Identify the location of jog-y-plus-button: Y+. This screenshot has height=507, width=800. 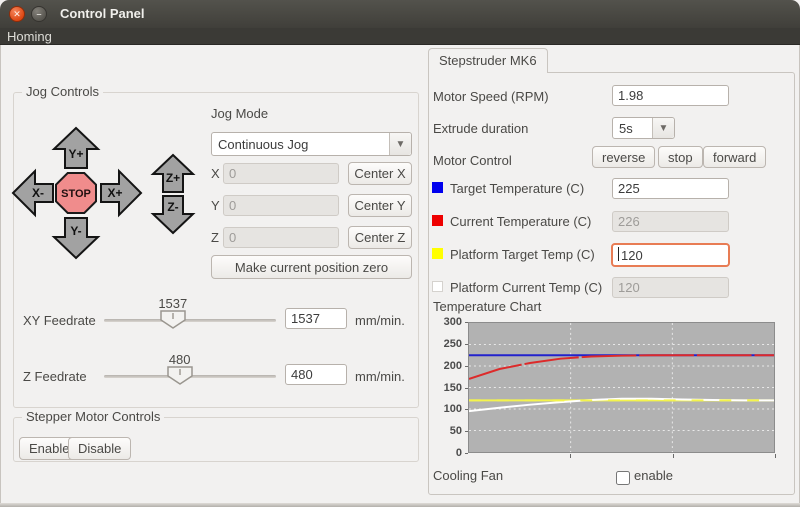
(76, 147).